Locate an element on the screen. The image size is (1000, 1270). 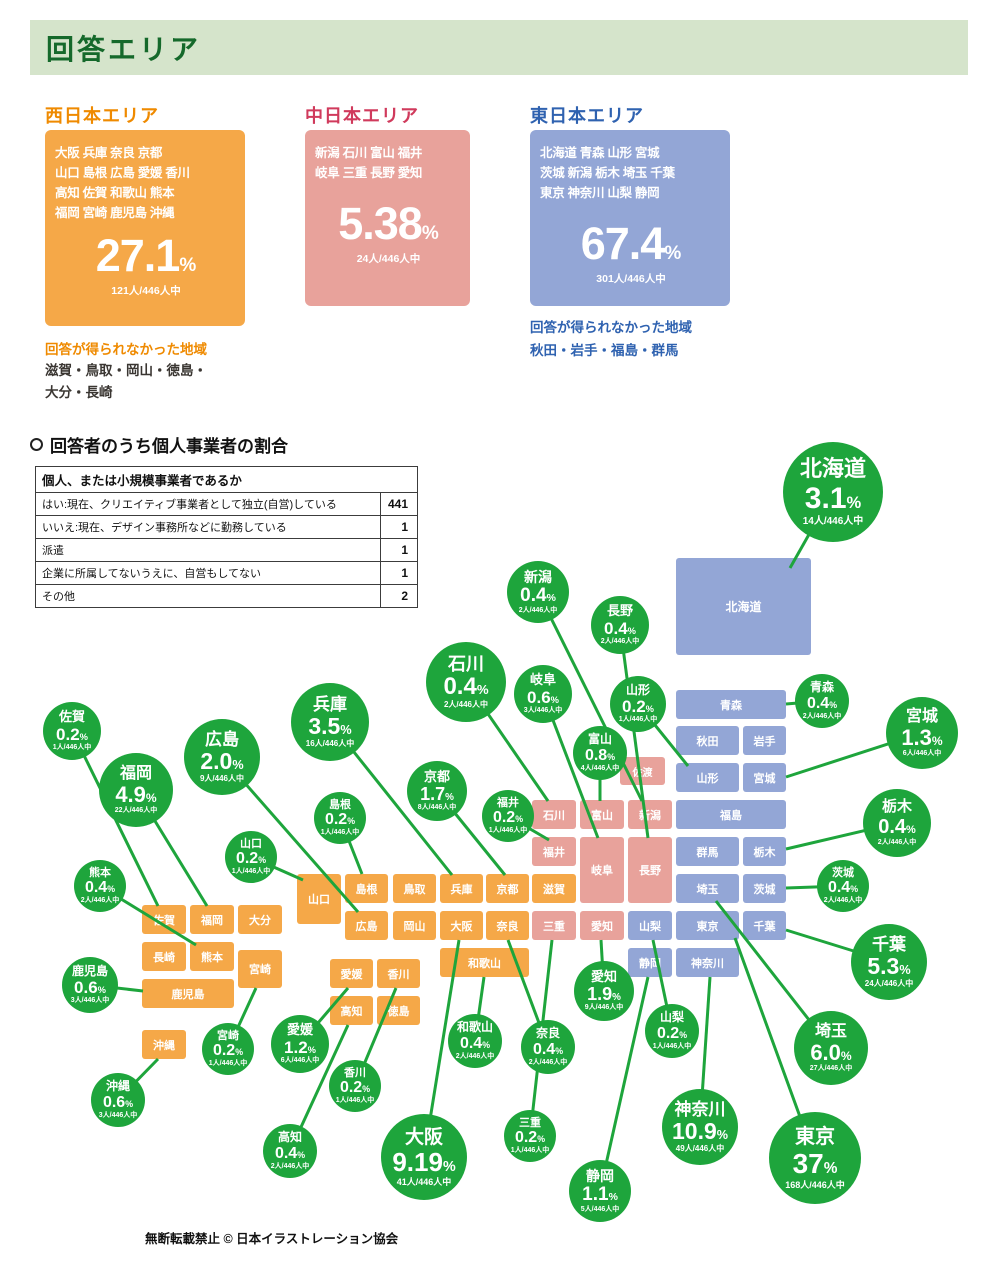
bubble-percent: 1.3% is located at coordinates (921, 737).